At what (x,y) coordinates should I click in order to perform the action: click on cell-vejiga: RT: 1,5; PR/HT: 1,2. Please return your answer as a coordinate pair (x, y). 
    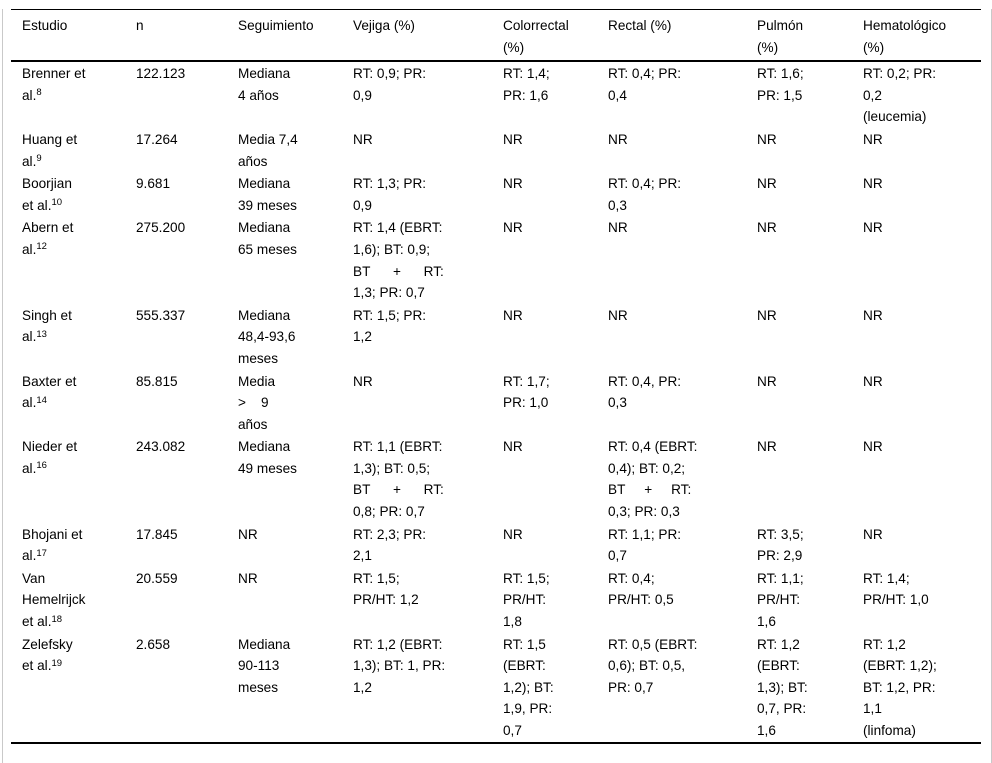
    Looking at the image, I should click on (386, 589).